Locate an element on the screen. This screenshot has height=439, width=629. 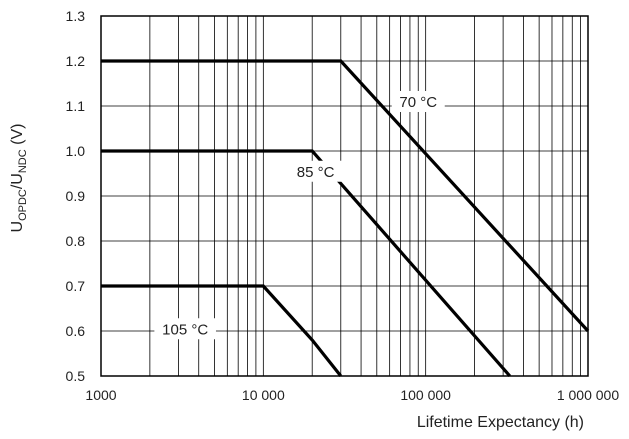
y-tick-label: 0.9 is located at coordinates (76, 196).